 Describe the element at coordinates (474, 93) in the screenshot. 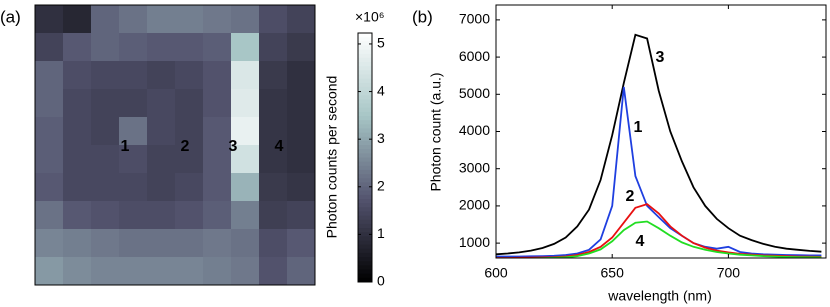

I see `y-tick-label: 5000` at that location.